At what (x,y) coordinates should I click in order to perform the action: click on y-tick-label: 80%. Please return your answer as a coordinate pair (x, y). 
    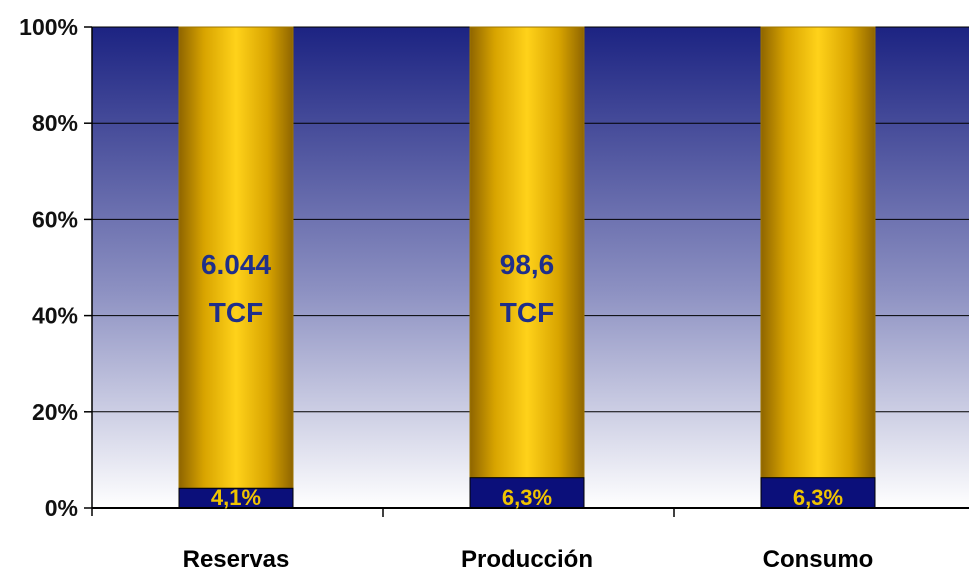
    Looking at the image, I should click on (55, 123).